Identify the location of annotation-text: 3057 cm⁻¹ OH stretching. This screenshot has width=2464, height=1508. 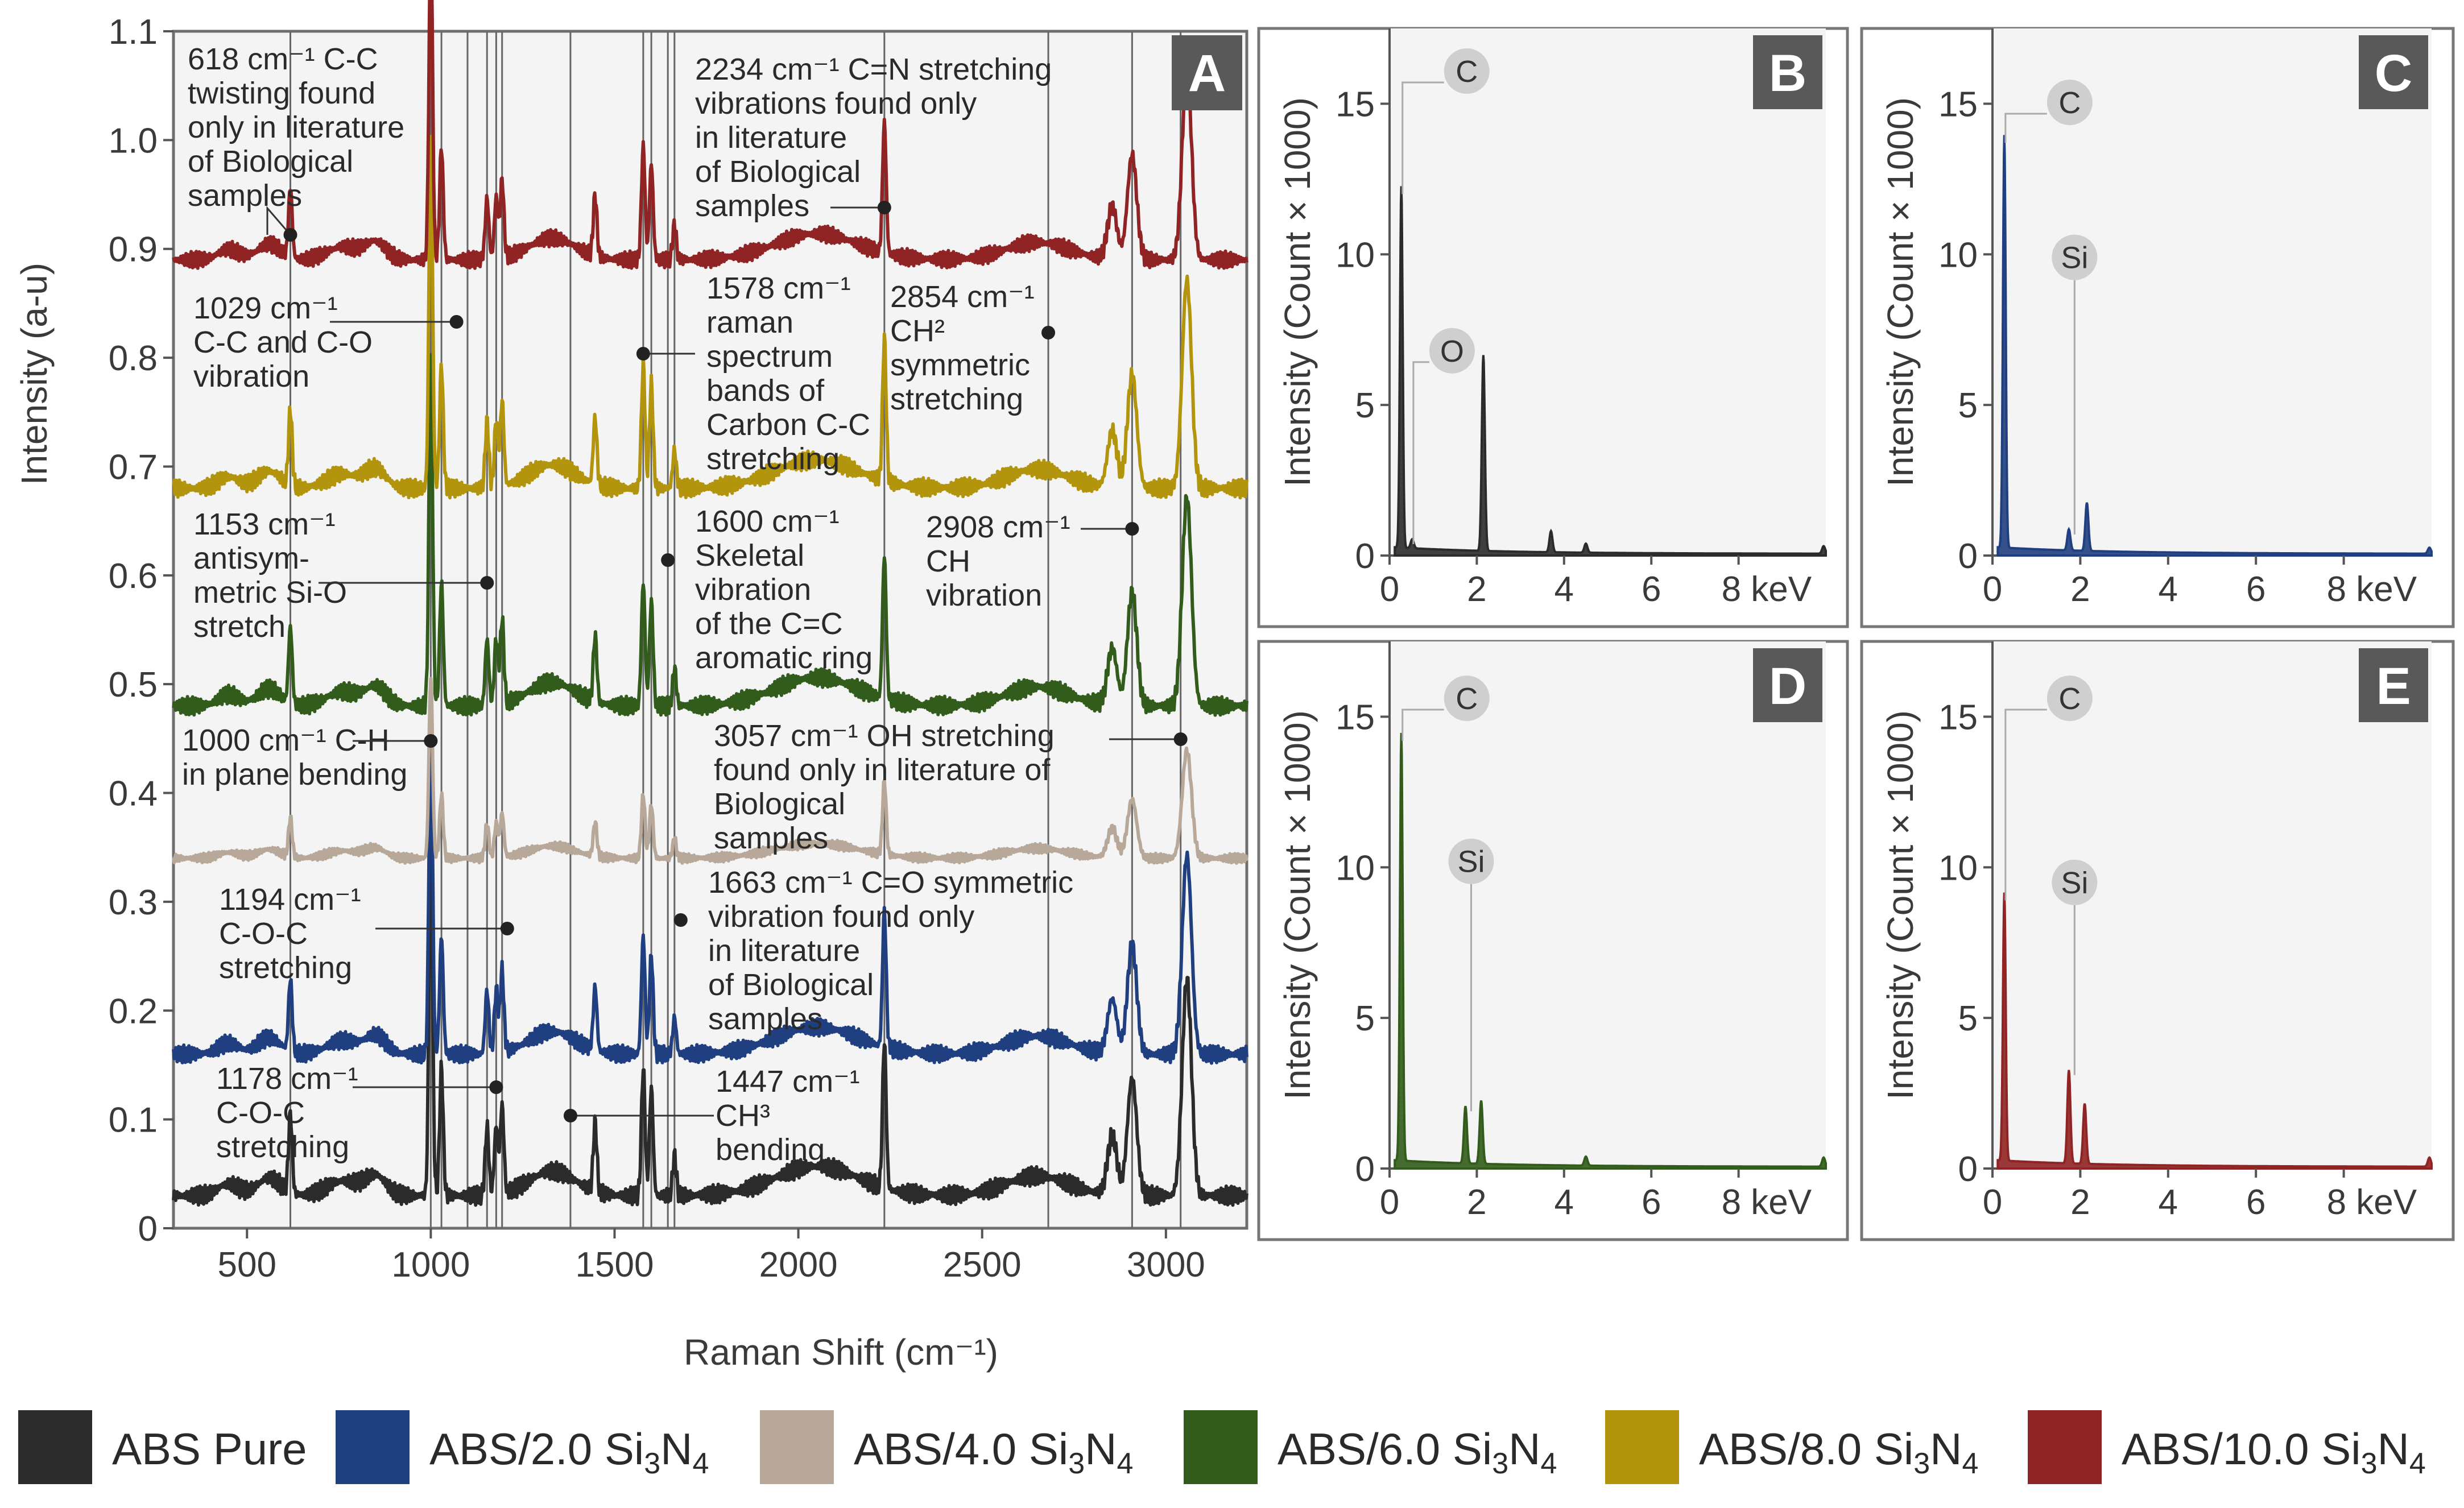
(884, 736).